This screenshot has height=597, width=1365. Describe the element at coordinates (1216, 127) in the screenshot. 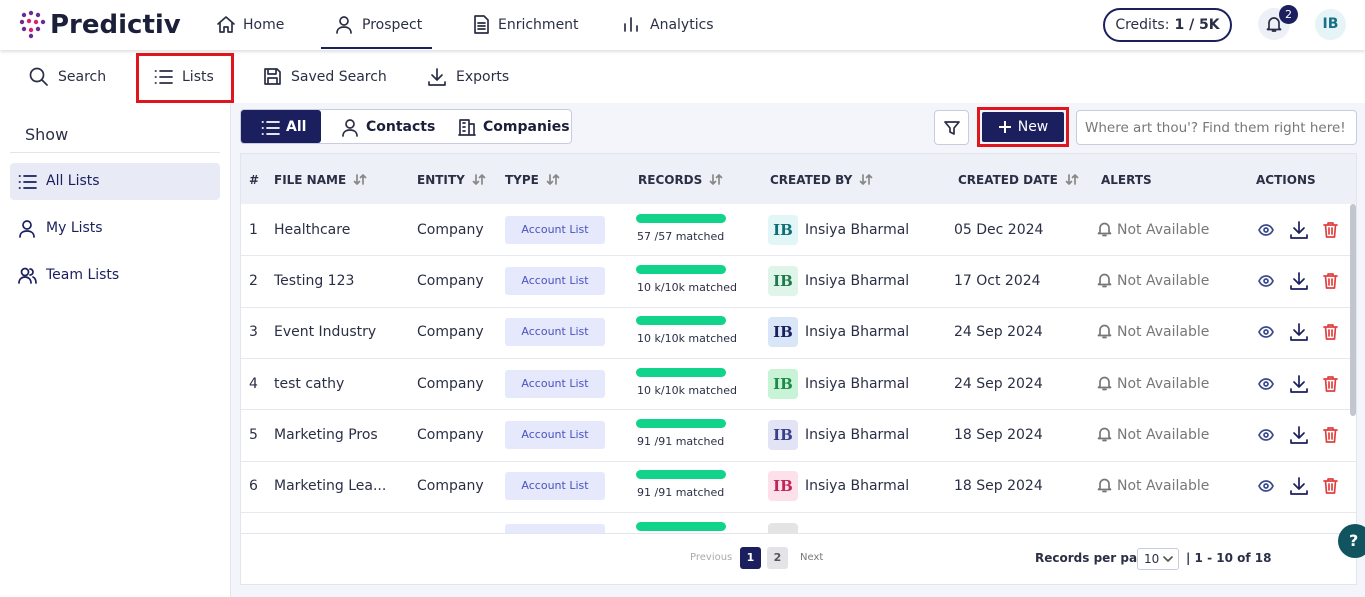

I see `search-input: Where art thou'? Find them right here!` at that location.